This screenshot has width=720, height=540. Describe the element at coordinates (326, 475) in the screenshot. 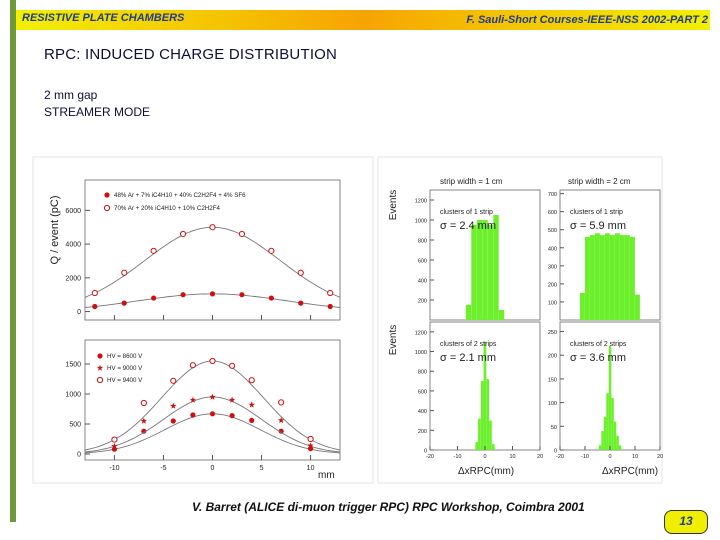

I see `x-axis-label: mm` at that location.